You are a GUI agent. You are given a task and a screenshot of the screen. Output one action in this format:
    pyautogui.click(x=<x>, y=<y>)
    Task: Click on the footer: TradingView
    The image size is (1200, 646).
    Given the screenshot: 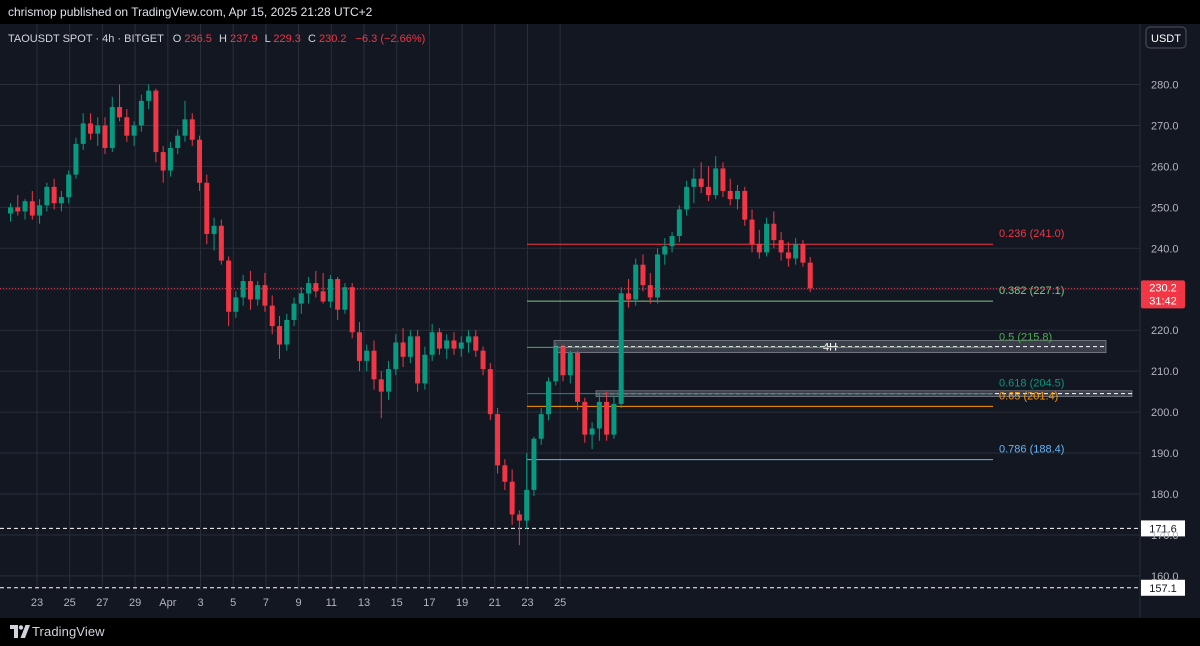 What is the action you would take?
    pyautogui.click(x=600, y=632)
    